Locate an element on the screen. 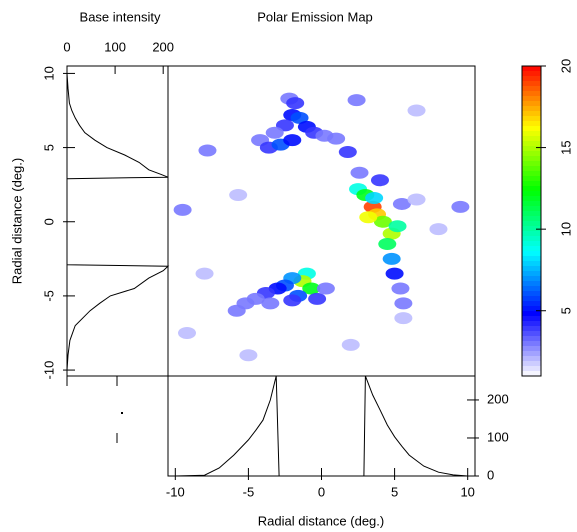 This screenshot has width=577, height=532. colorbar-tick-label: 15 is located at coordinates (565, 147).